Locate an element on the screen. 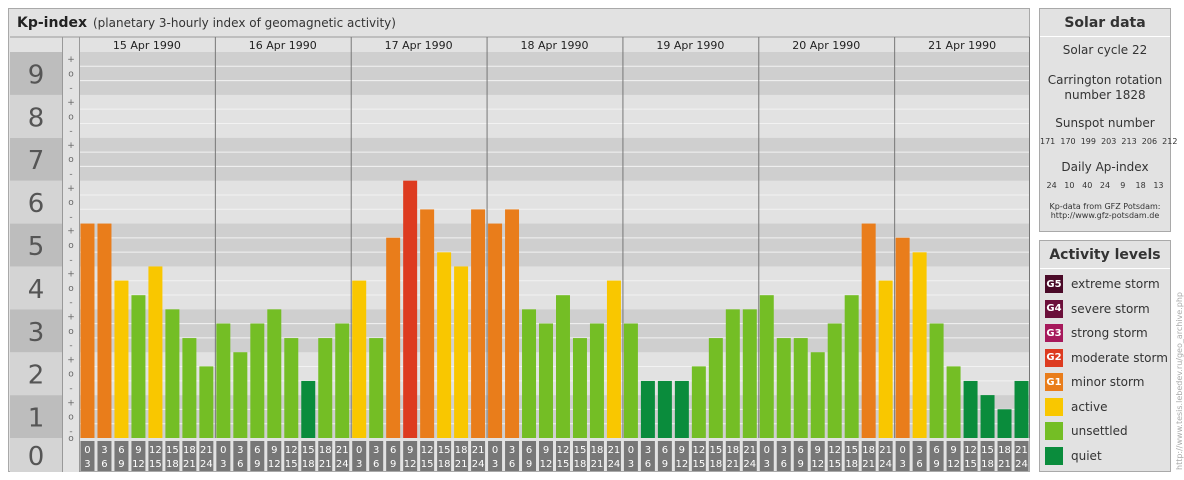 This screenshot has height=480, width=1184. day-label: 21 Apr 1990 is located at coordinates (962, 45).